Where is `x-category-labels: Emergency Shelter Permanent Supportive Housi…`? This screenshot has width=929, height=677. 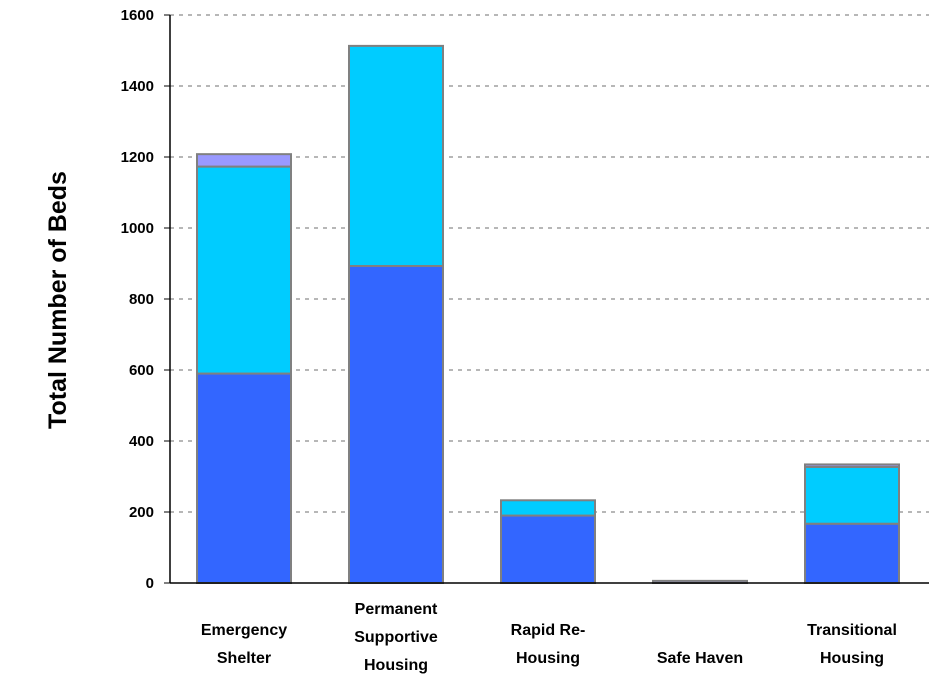
x-category-labels: Emergency Shelter Permanent Supportive Housi… is located at coordinates (549, 637).